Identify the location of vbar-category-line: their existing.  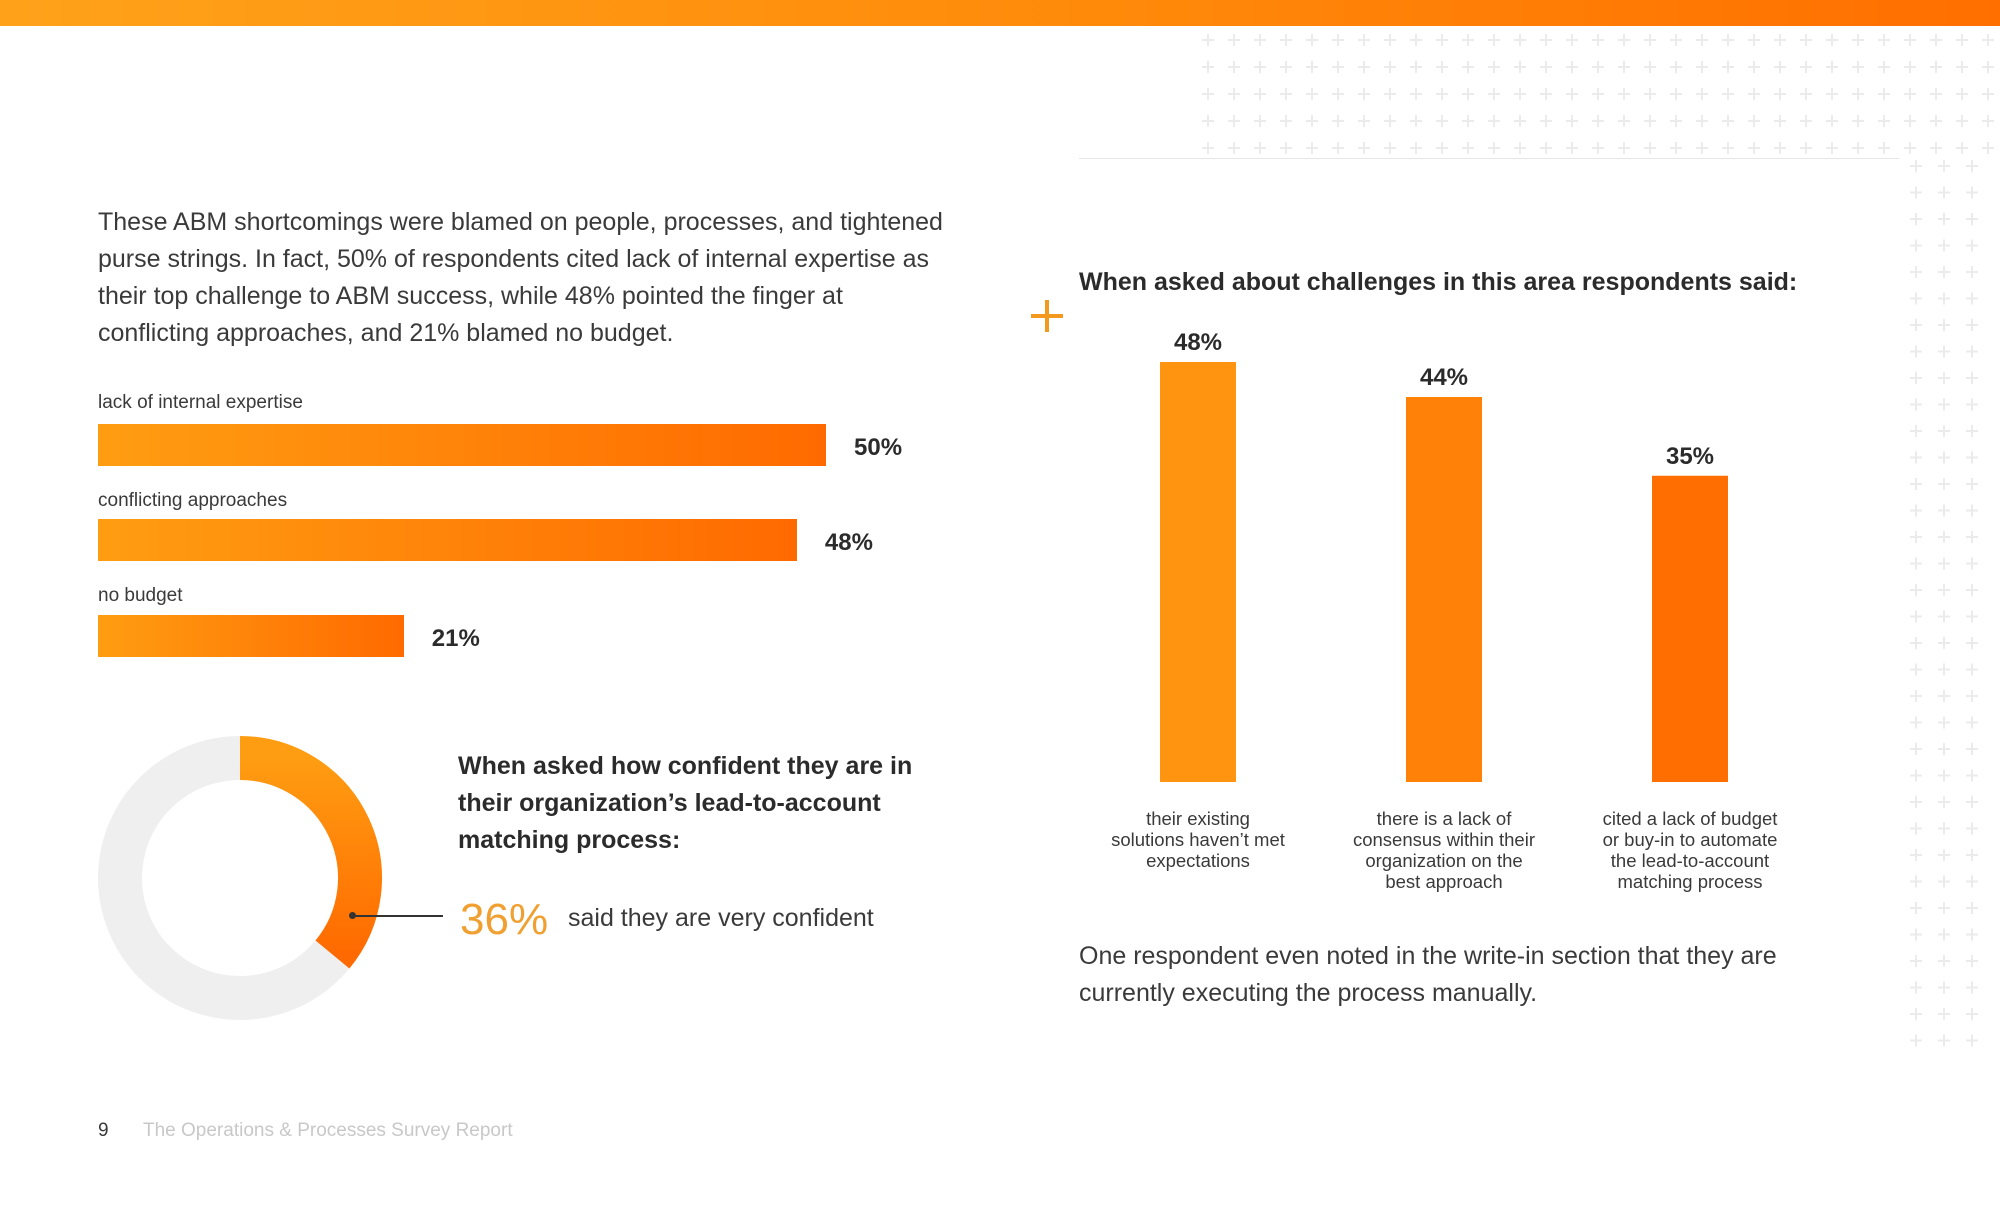
(1198, 818).